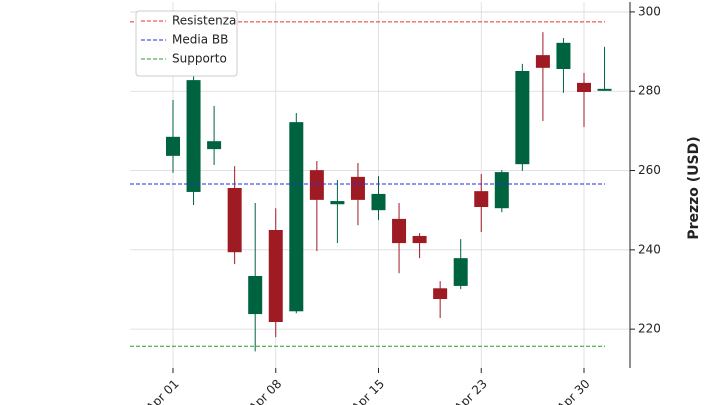 The image size is (720, 405). I want to click on y-axis-label: Prezzo (USD), so click(694, 187).